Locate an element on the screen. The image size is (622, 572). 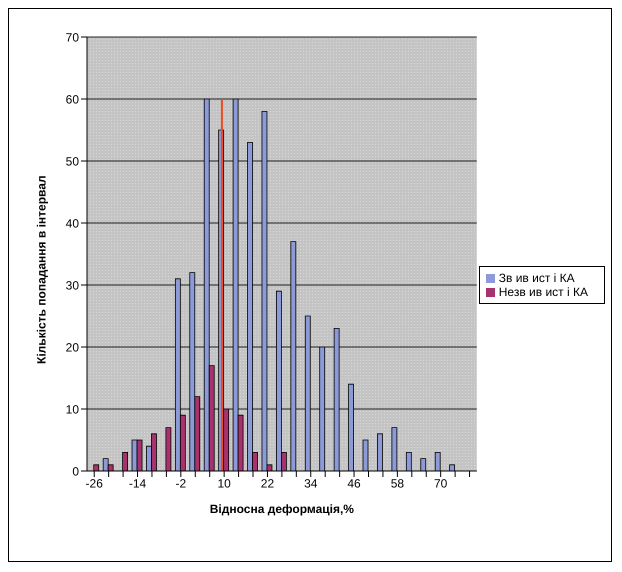
legend-label: Зв ив ист і КА is located at coordinates (536, 278).